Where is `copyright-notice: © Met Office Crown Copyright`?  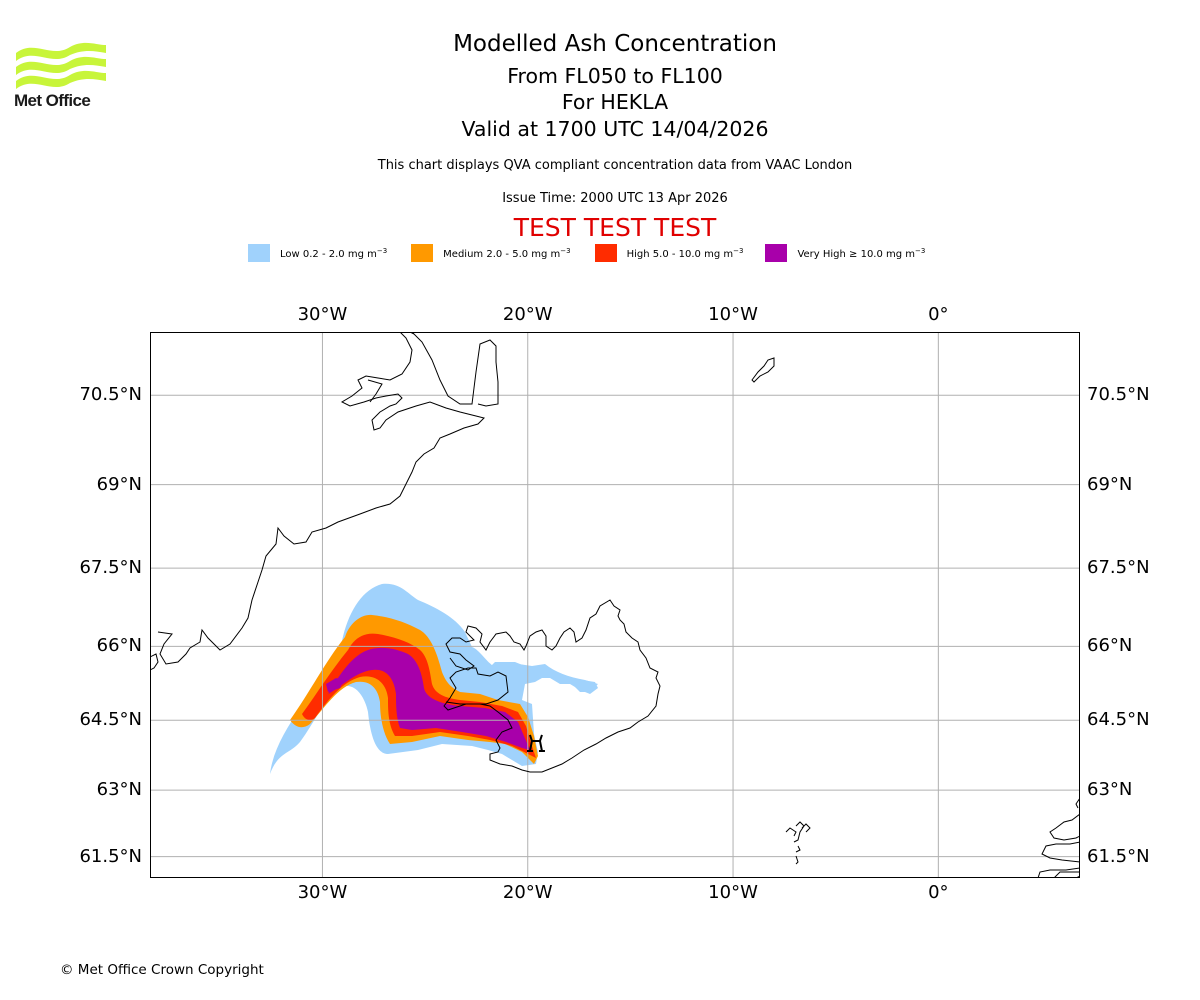
copyright-notice: © Met Office Crown Copyright is located at coordinates (162, 970).